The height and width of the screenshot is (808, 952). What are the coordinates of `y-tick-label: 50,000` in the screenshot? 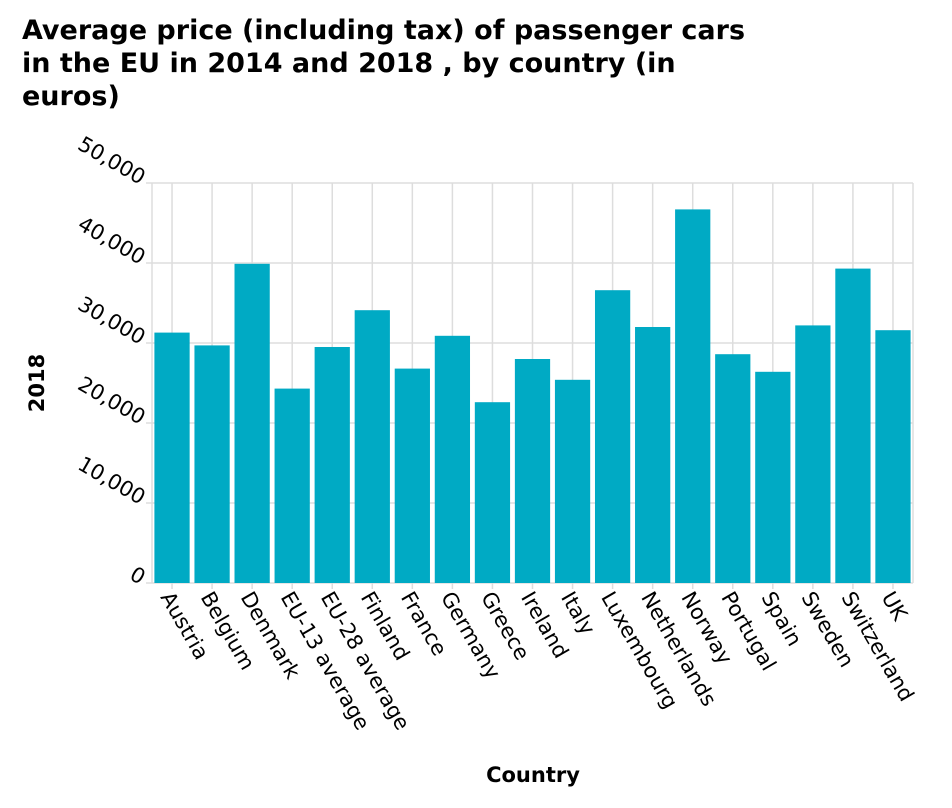 It's located at (112, 161).